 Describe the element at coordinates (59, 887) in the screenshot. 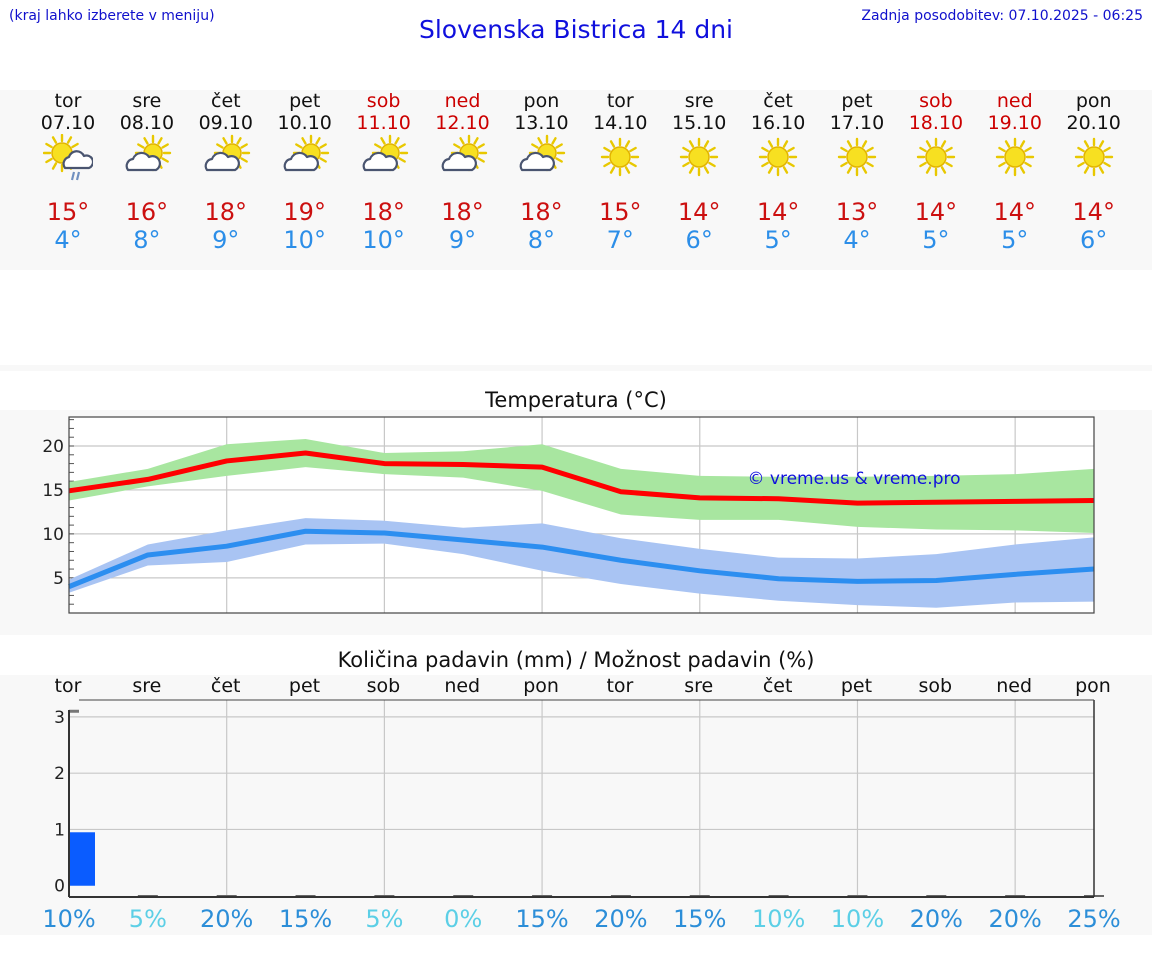

I see `y-tick-label: 0` at that location.